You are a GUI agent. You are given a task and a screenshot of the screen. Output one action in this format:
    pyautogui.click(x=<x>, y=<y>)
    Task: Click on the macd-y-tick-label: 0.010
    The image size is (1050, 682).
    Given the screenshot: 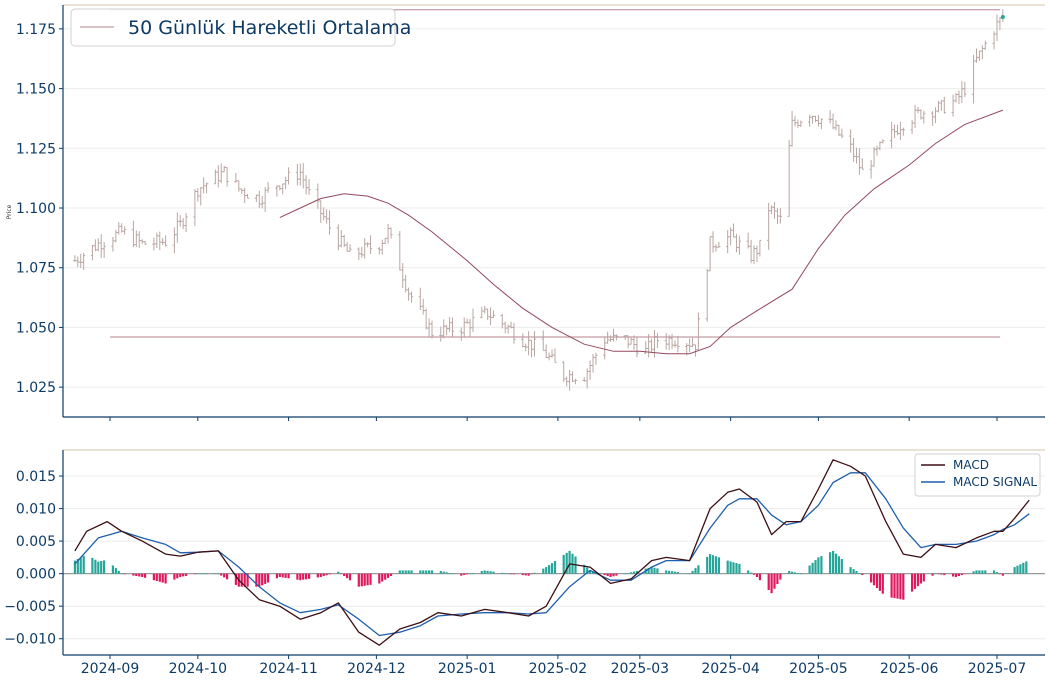 What is the action you would take?
    pyautogui.click(x=36, y=510)
    